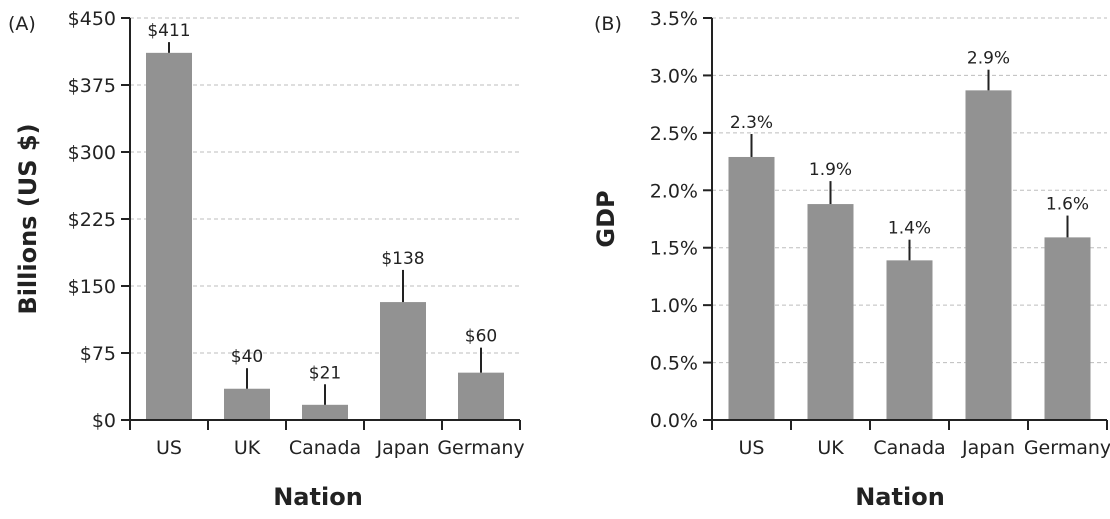 This screenshot has height=519, width=1110. What do you see at coordinates (674, 19) in the screenshot?
I see `y-tick-label: 3.5%` at bounding box center [674, 19].